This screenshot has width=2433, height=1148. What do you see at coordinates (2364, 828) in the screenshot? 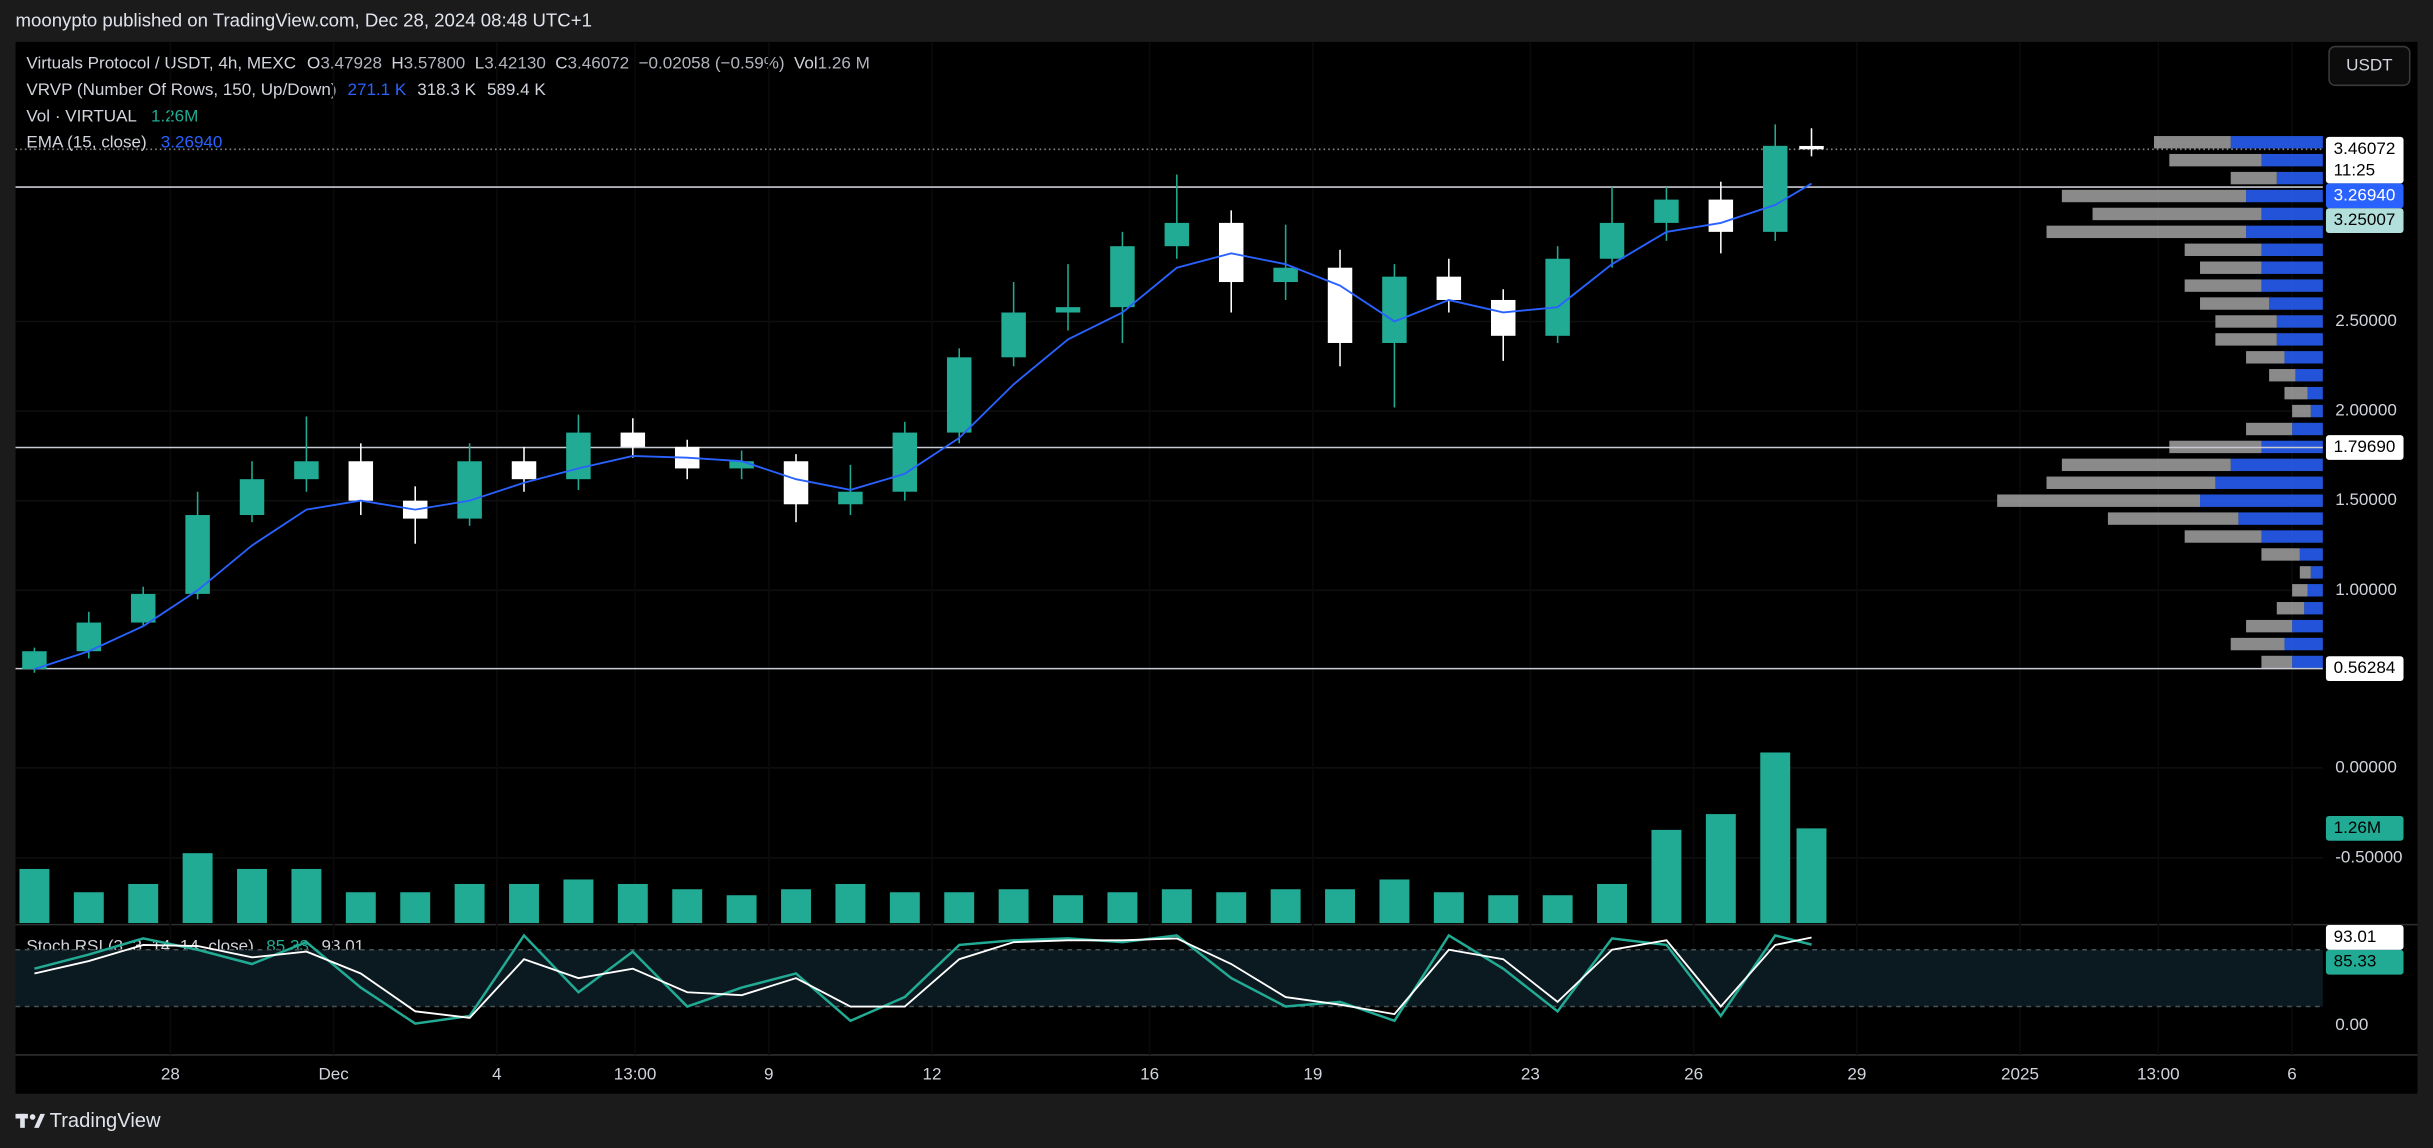
I see `volume-axis-label-box` at bounding box center [2364, 828].